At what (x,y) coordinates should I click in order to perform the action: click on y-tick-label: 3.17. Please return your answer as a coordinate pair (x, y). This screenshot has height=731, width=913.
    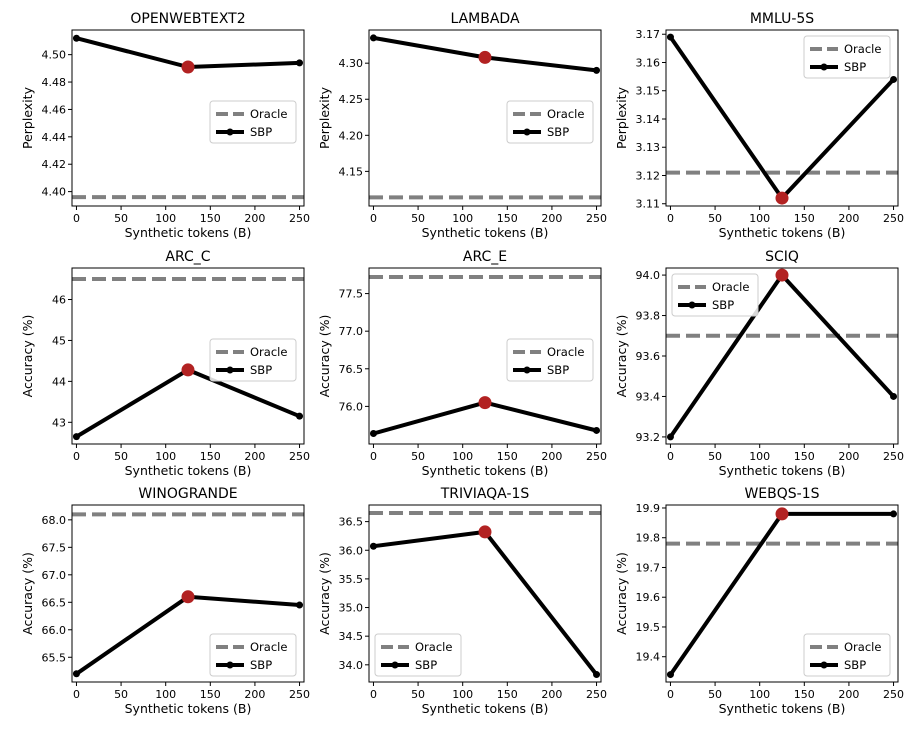
    Looking at the image, I should click on (648, 34).